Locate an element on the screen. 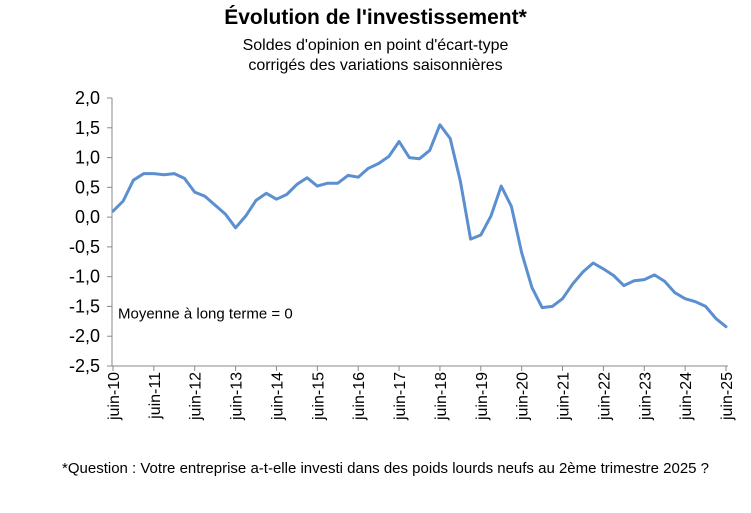  x-tick-label: juin-12 is located at coordinates (196, 396).